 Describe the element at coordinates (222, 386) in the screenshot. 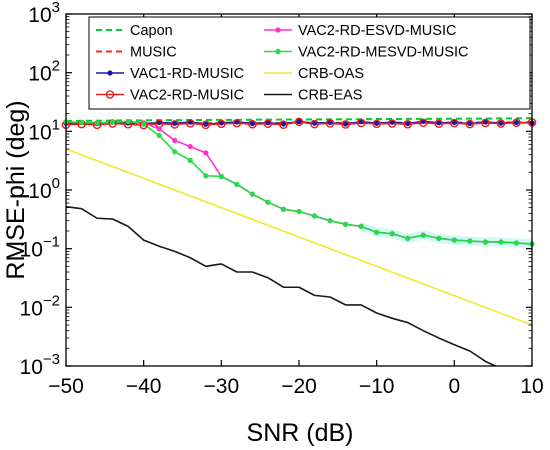

I see `x-tick-label: −30` at that location.